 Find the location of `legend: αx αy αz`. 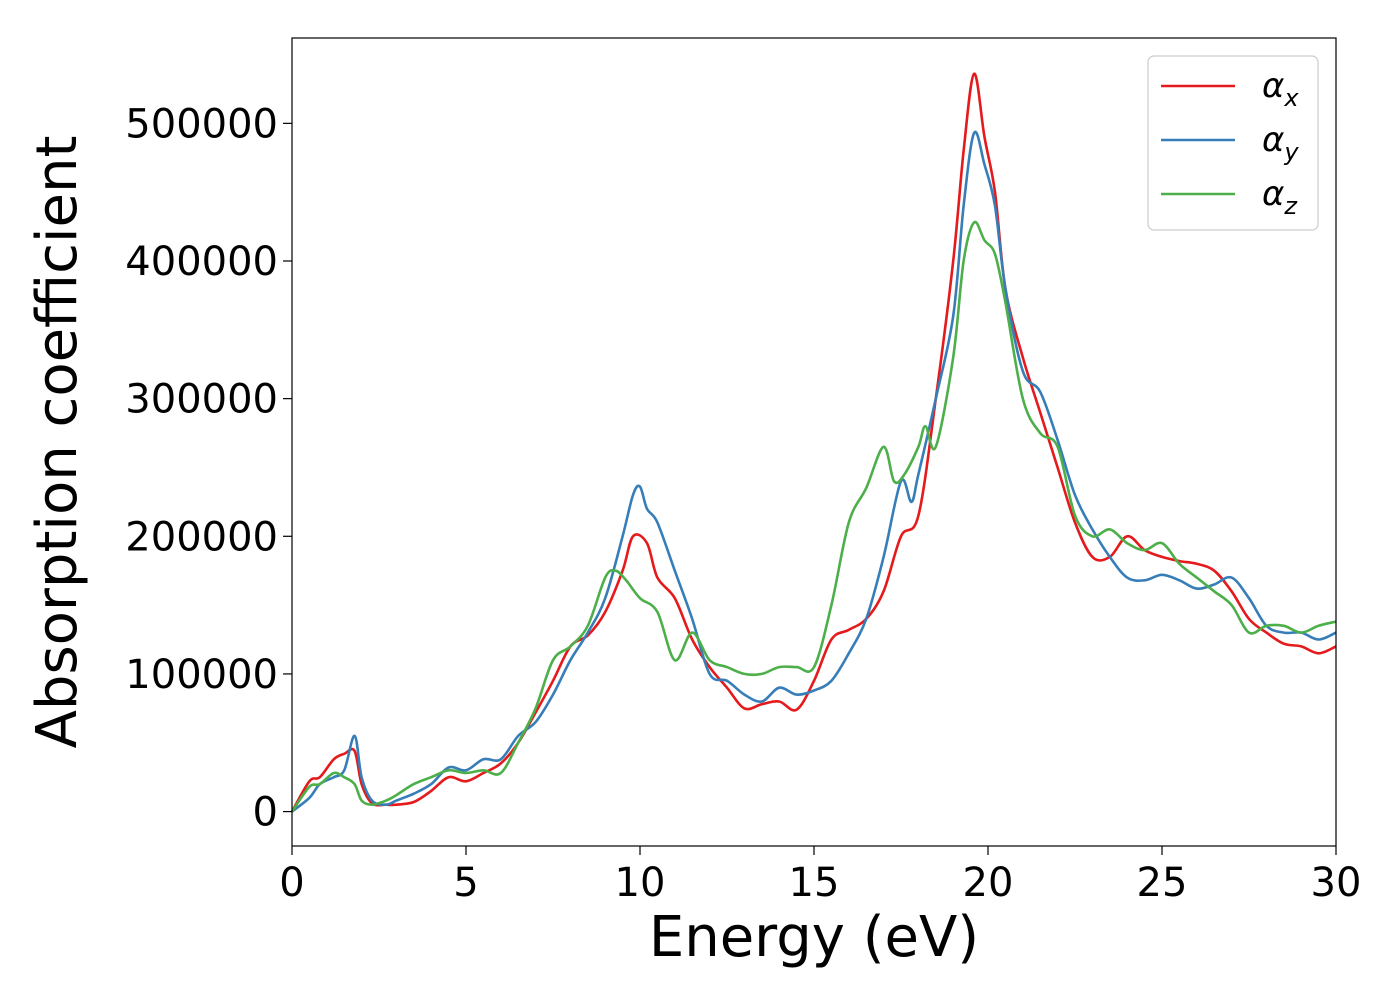

legend: αx αy αz is located at coordinates (1233, 143).